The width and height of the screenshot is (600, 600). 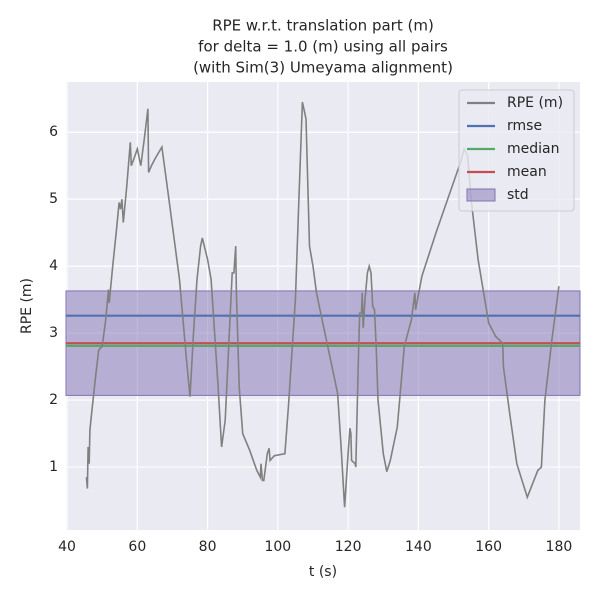 I want to click on y-tick-label: 1, so click(x=53, y=467).